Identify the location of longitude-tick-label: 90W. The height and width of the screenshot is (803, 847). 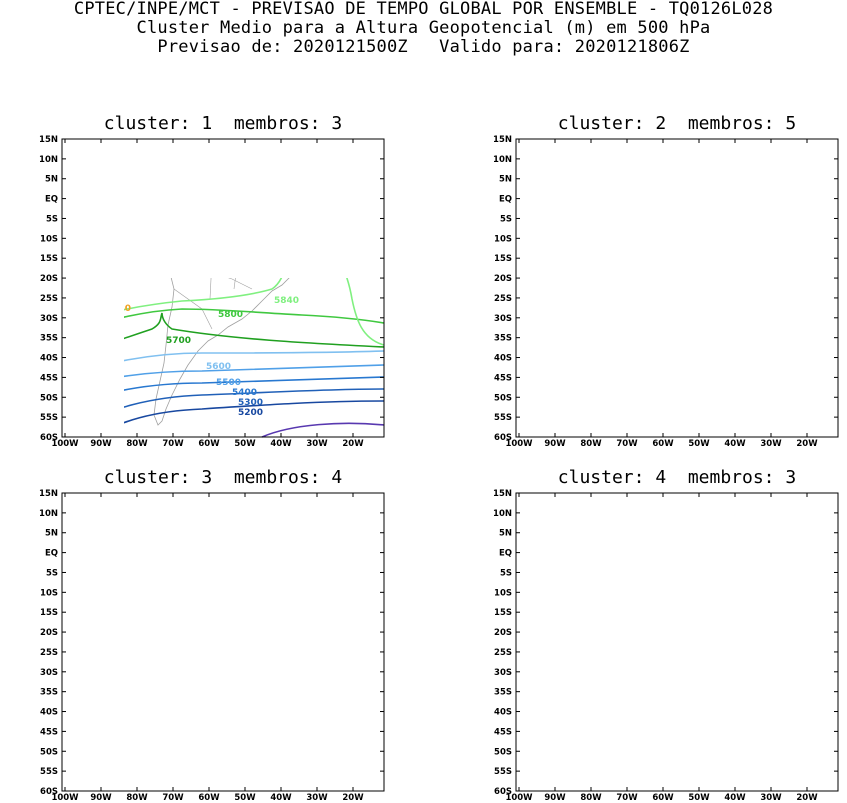
(101, 444).